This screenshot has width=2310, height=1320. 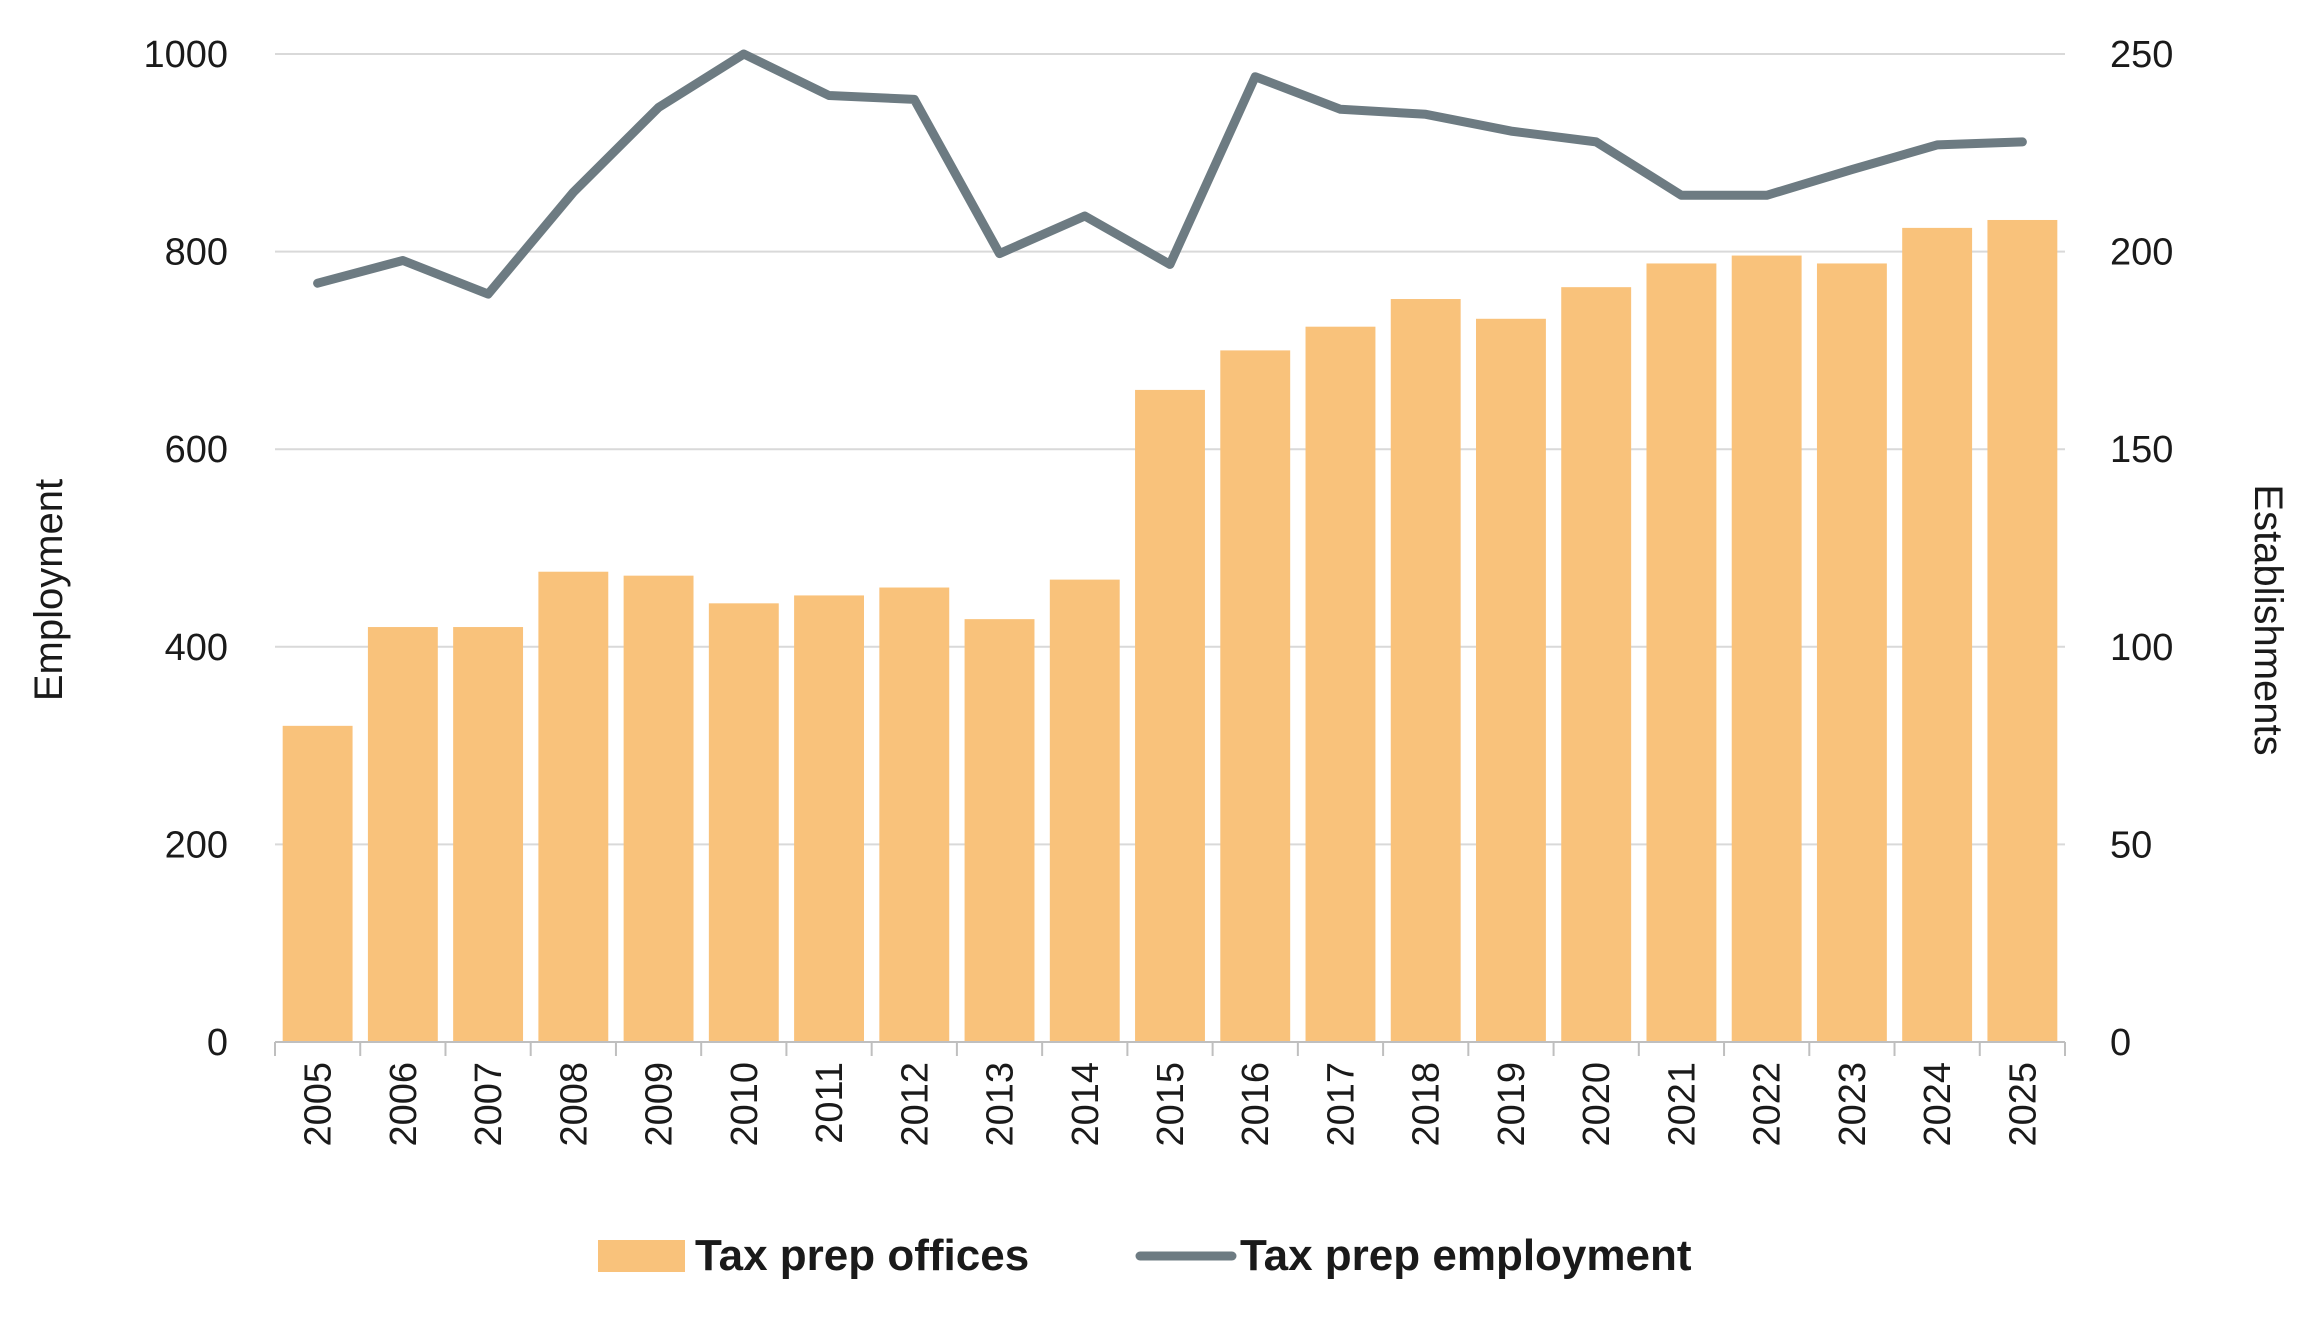 What do you see at coordinates (2141, 549) in the screenshot?
I see `right-axis-ticks: 0 50 100 150 200 250` at bounding box center [2141, 549].